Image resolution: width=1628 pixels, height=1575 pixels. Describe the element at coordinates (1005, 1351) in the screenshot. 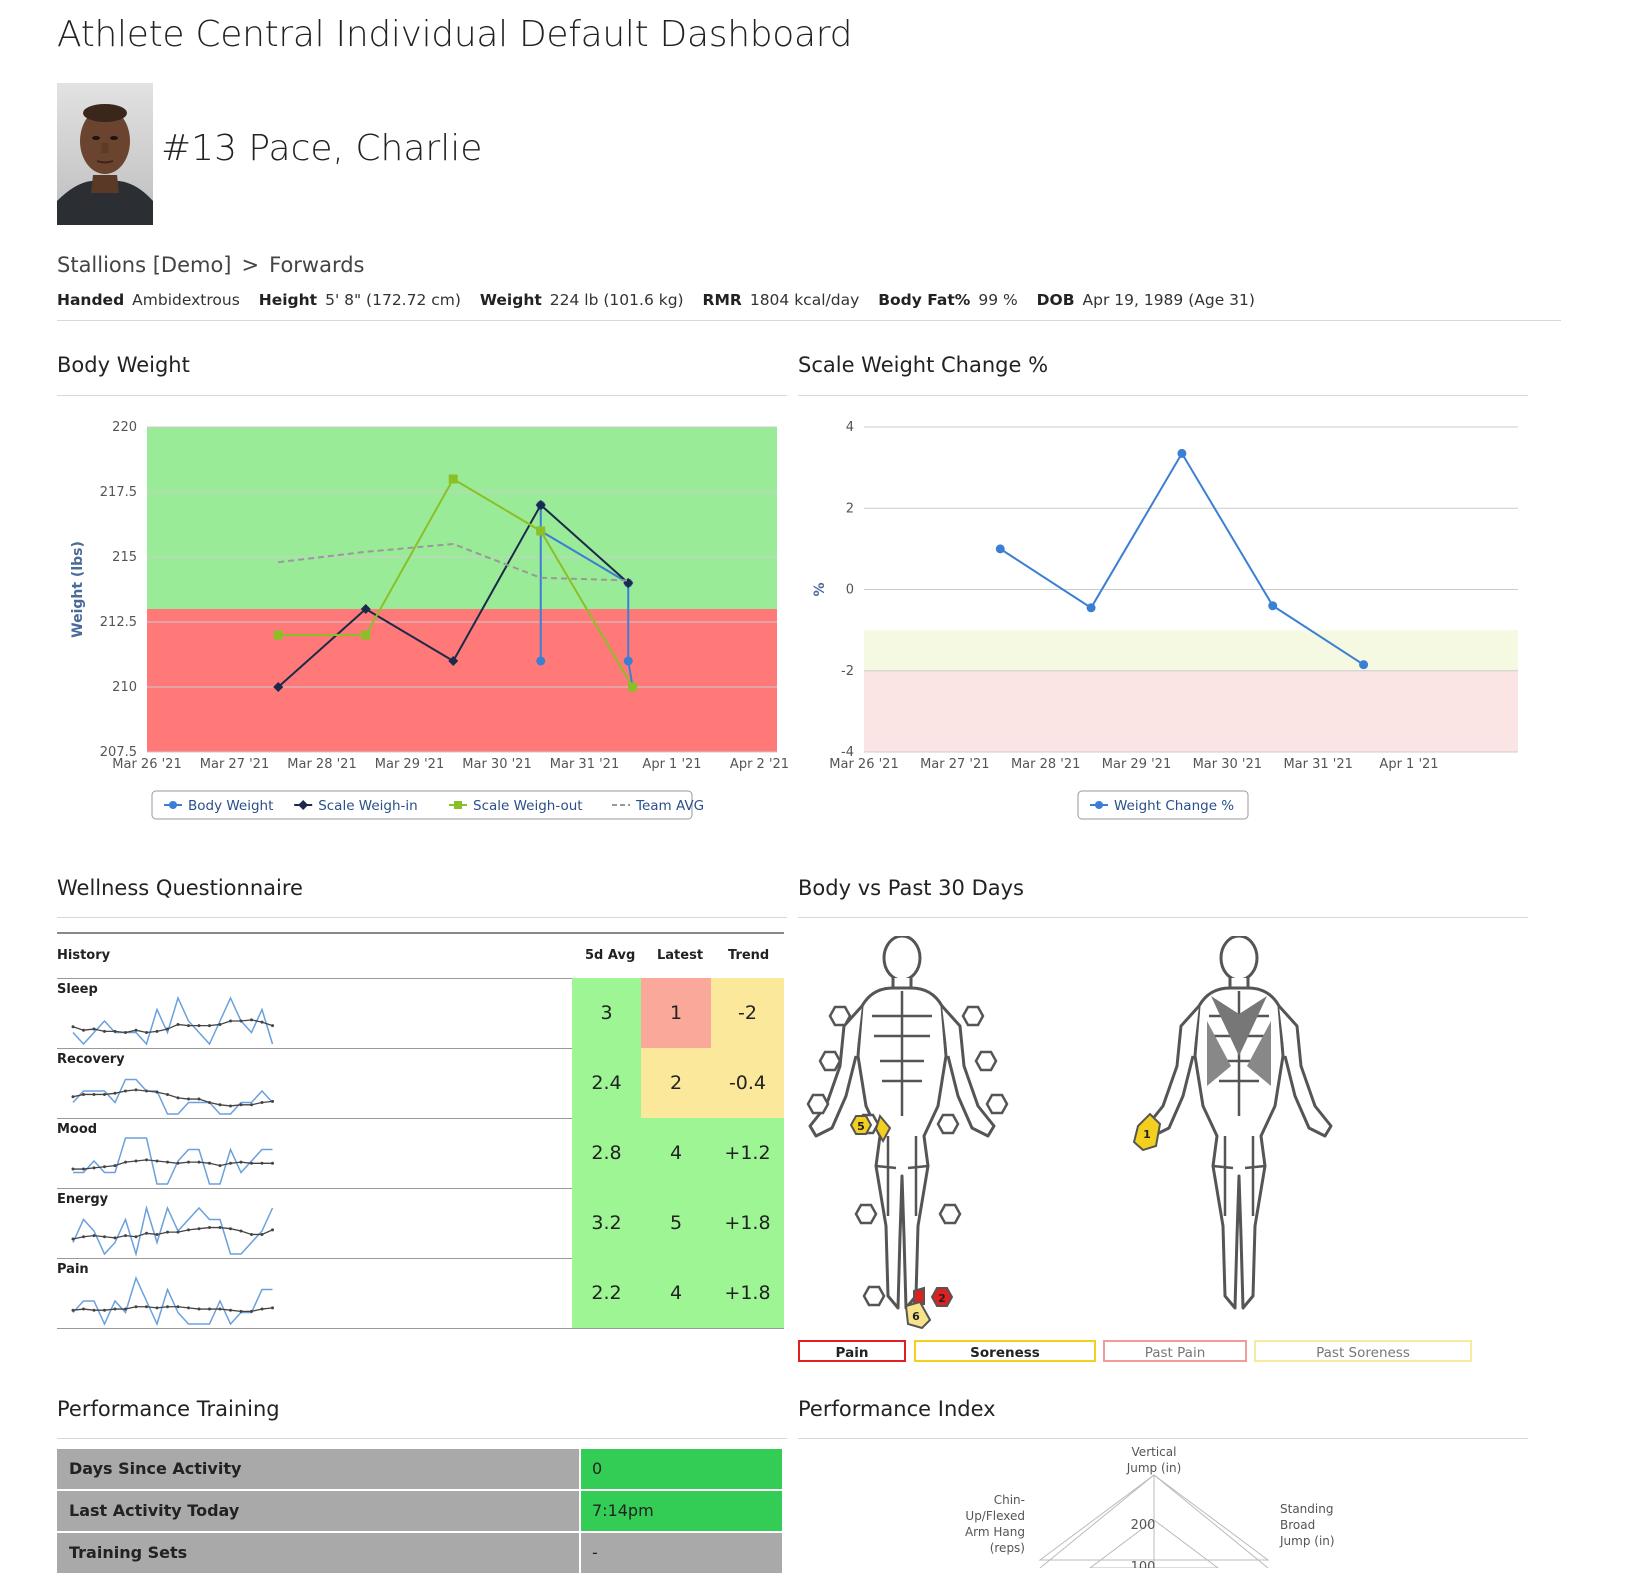

I see `legend-soreness: Soreness` at that location.